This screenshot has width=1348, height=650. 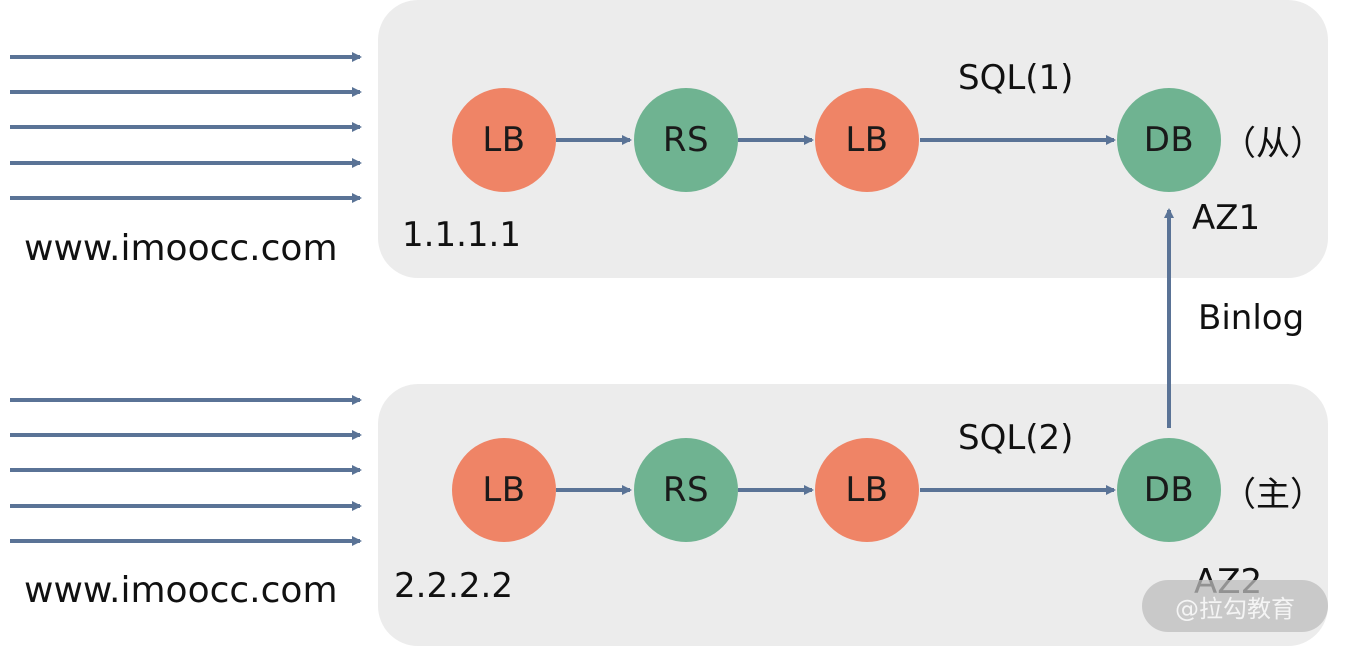 I want to click on az2-rs-node: RS, so click(x=686, y=490).